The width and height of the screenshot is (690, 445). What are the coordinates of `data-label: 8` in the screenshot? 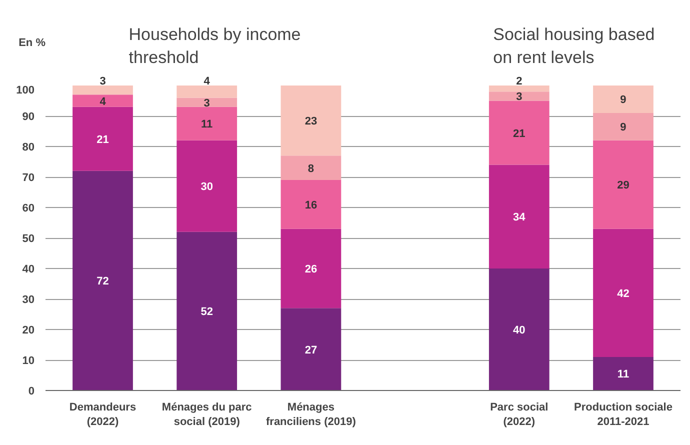 It's located at (311, 168).